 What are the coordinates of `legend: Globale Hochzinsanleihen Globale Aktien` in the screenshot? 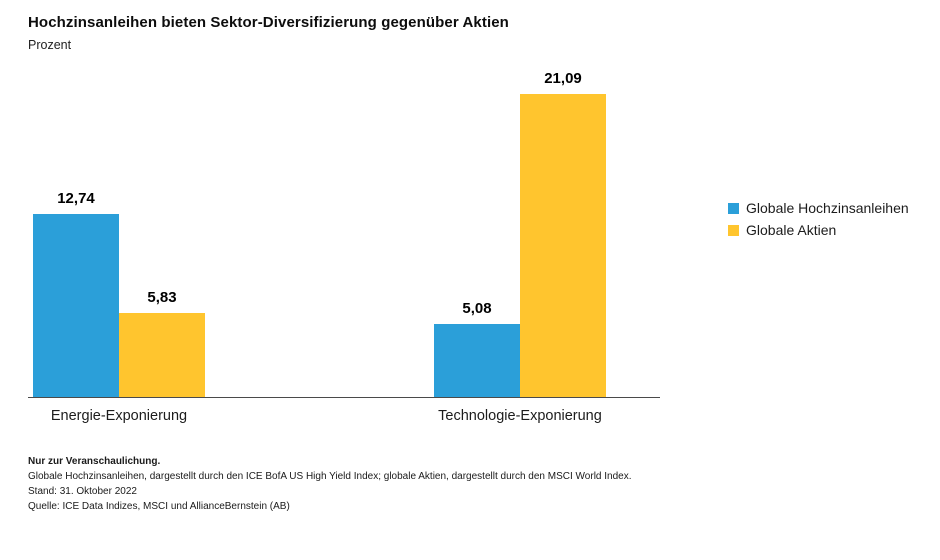 It's located at (818, 219).